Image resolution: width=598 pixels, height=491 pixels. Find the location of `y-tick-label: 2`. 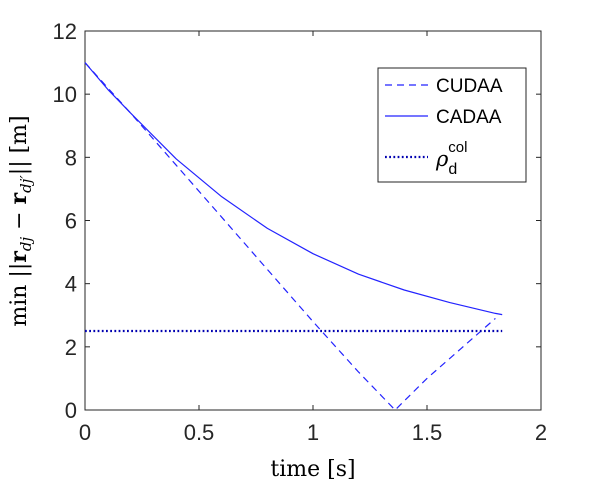

y-tick-label: 2 is located at coordinates (71, 347).